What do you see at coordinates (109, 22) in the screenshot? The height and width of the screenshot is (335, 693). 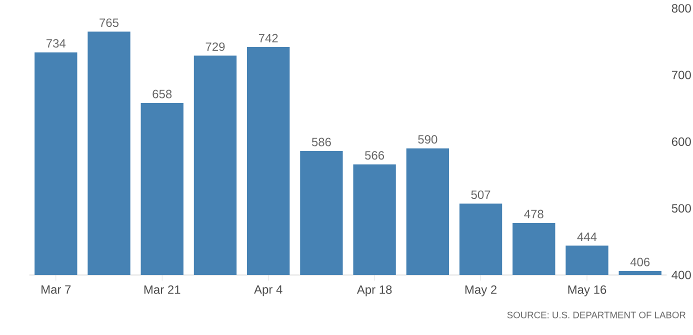 I see `data-label: 765` at bounding box center [109, 22].